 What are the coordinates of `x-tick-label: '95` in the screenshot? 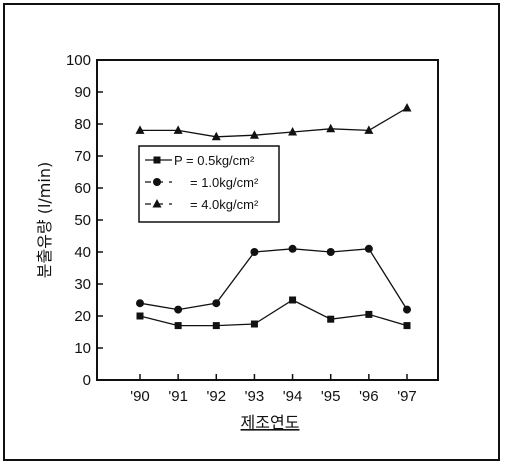 It's located at (331, 396).